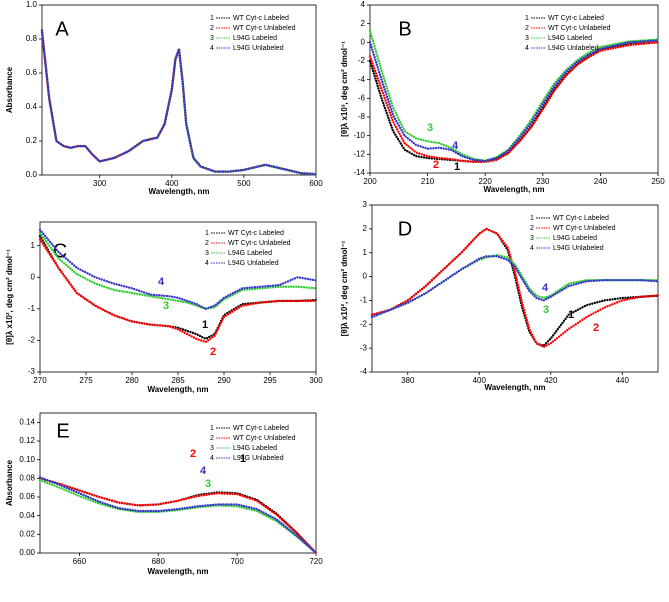  Describe the element at coordinates (359, 135) in the screenshot. I see `y-tick-label: -10` at that location.